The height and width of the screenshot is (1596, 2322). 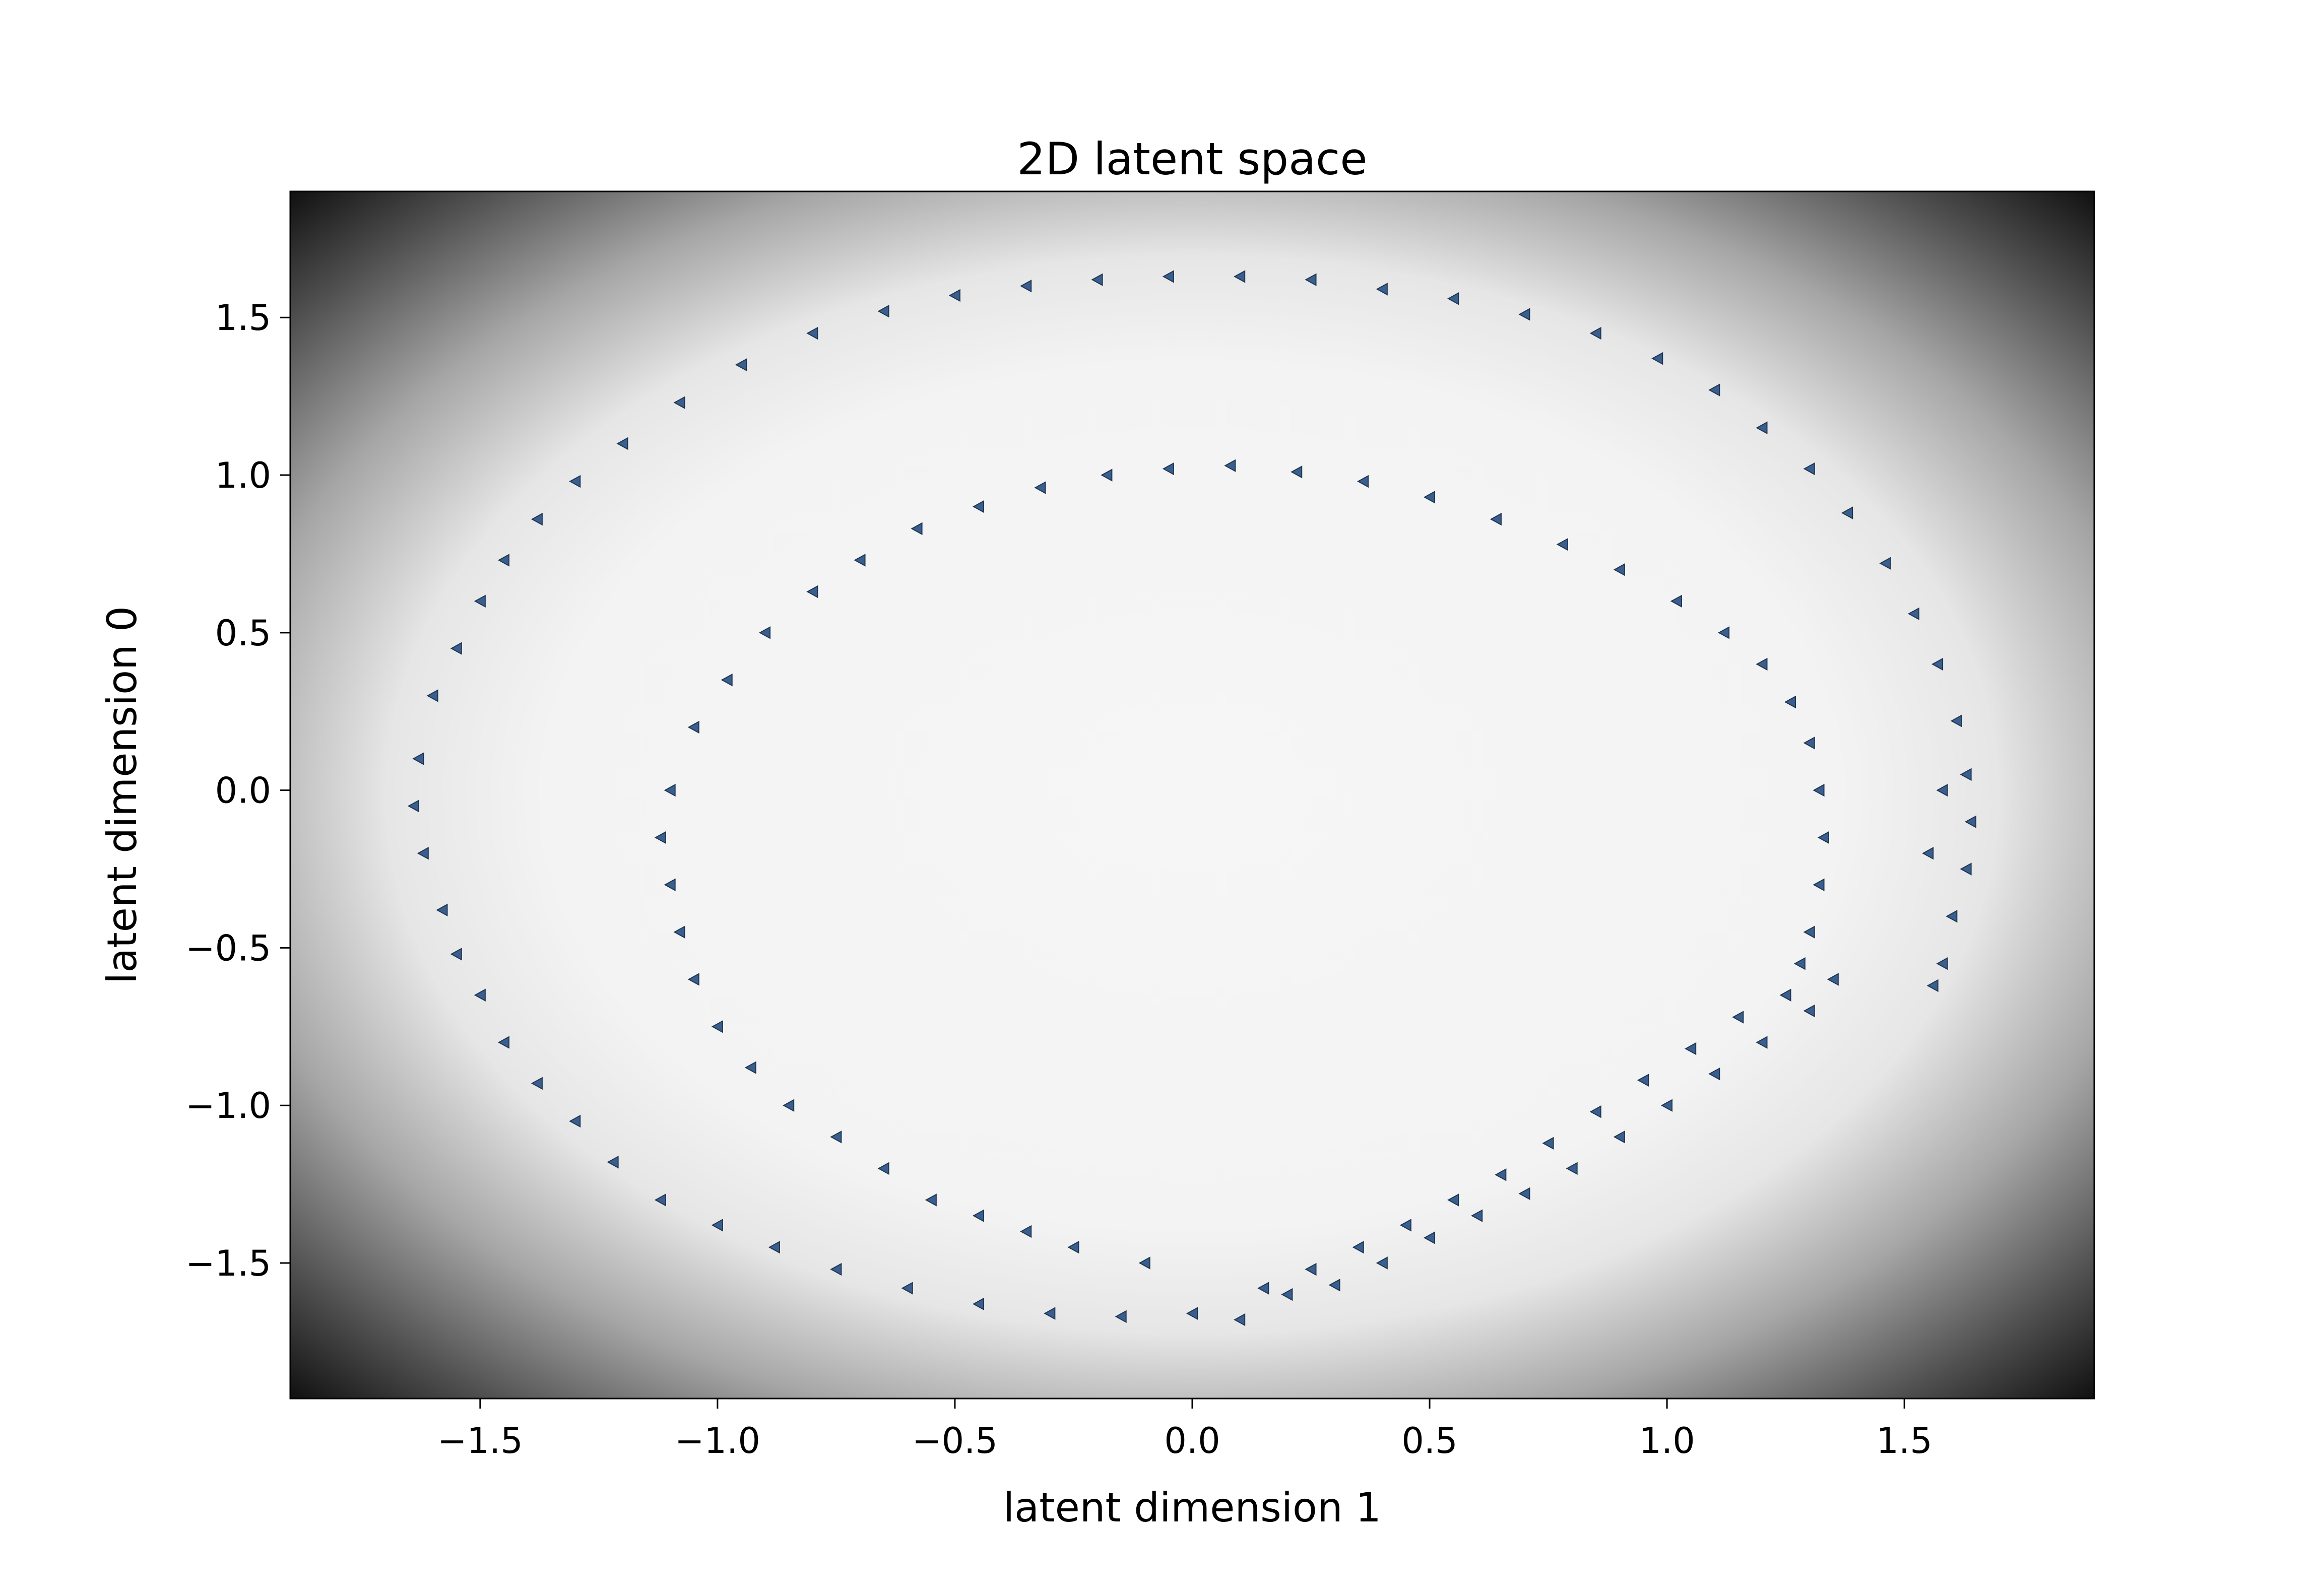 What do you see at coordinates (717, 1440) in the screenshot?
I see `x-tick-label: −1.0` at bounding box center [717, 1440].